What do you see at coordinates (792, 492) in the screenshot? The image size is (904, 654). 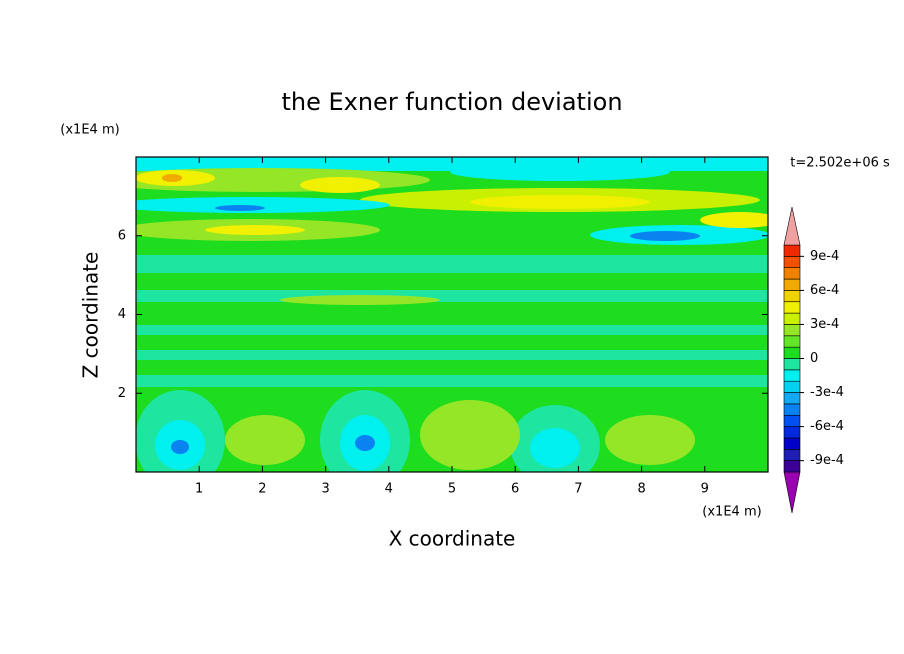 I see `colorbar-under` at bounding box center [792, 492].